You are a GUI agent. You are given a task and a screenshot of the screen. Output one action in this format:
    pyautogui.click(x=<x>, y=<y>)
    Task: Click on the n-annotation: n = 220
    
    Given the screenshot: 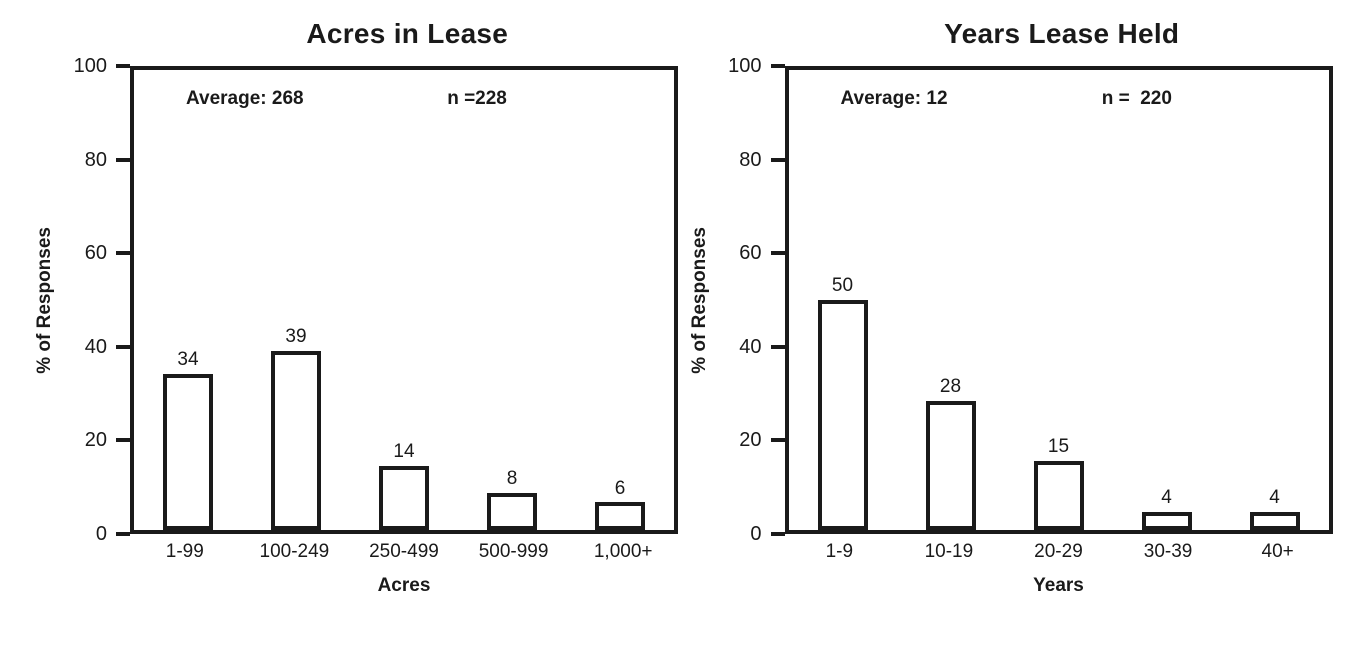 What is the action you would take?
    pyautogui.click(x=1136, y=98)
    